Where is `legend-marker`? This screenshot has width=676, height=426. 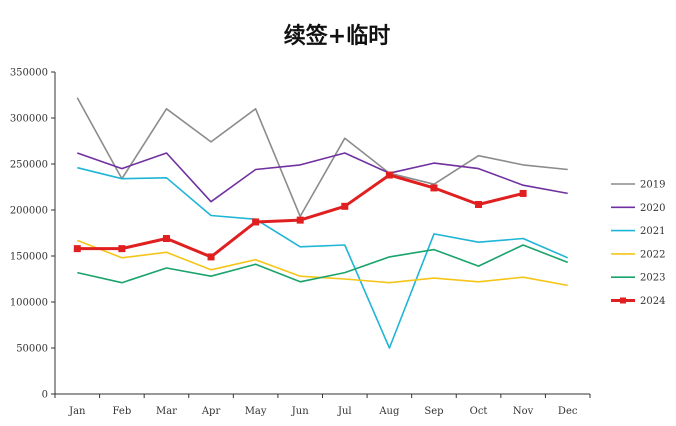
legend-marker is located at coordinates (623, 300).